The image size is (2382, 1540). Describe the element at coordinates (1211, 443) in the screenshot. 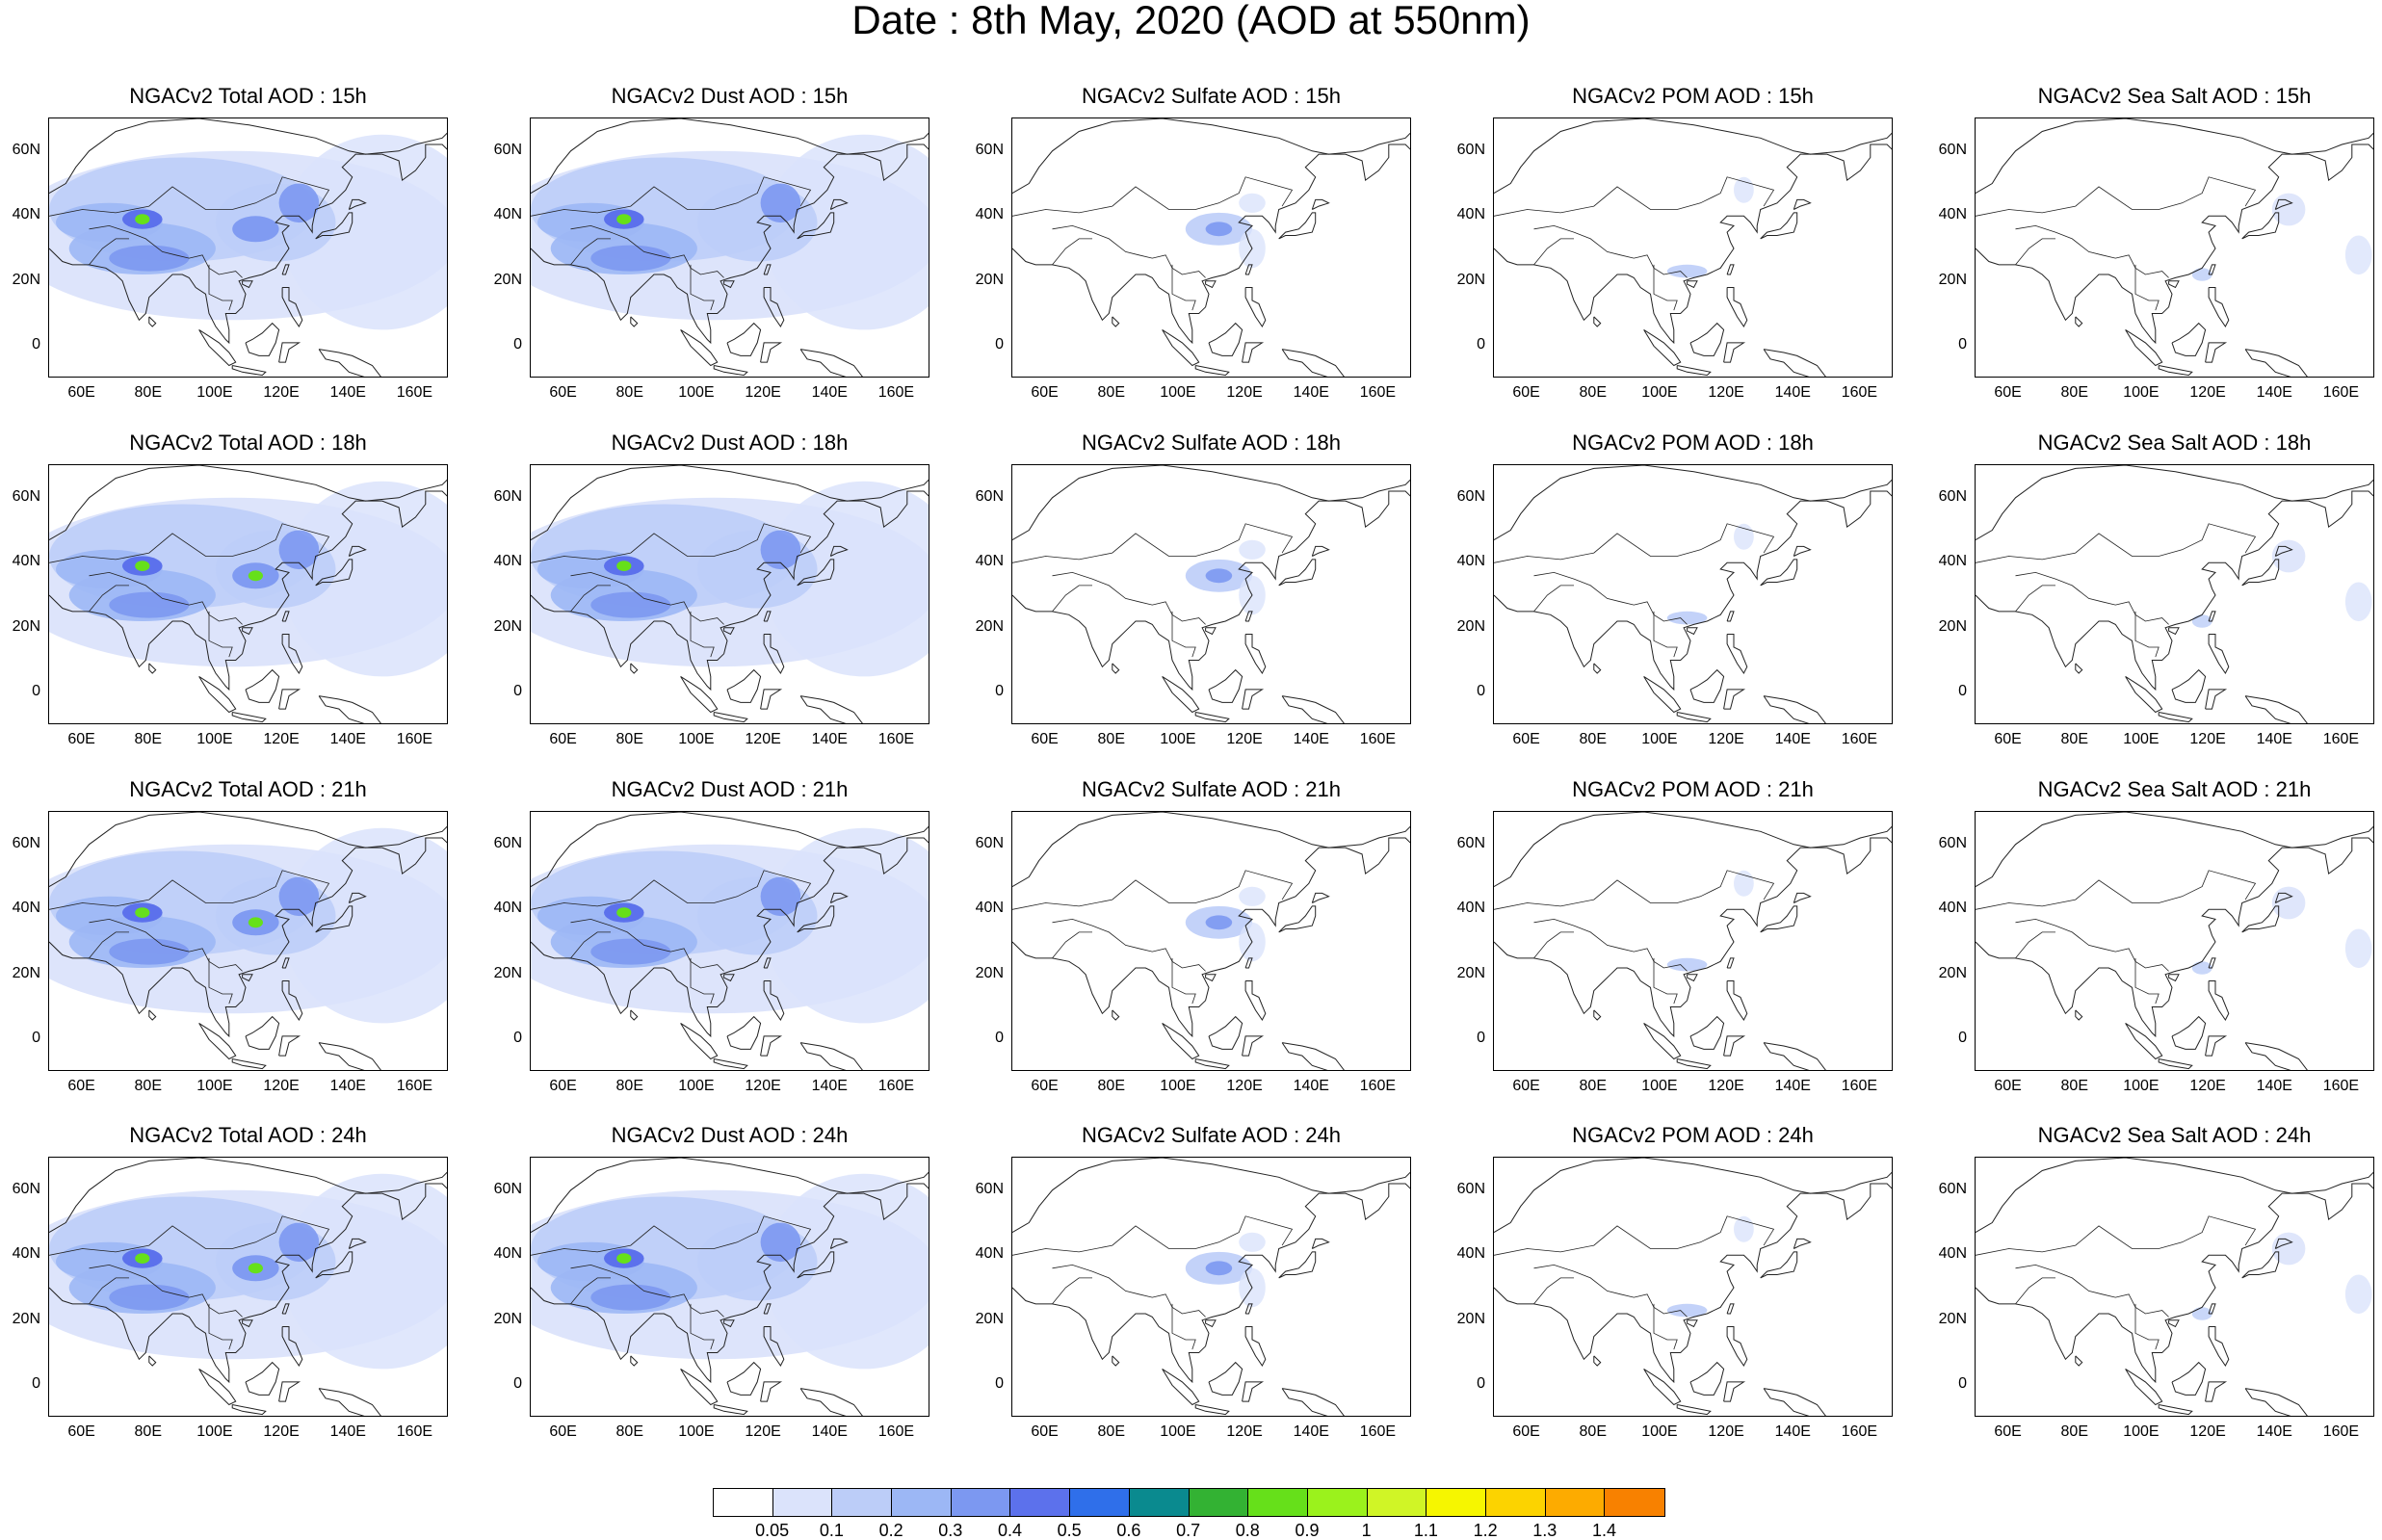

I see `panel-title: NGACv2 Sulfate AOD : 18h` at that location.